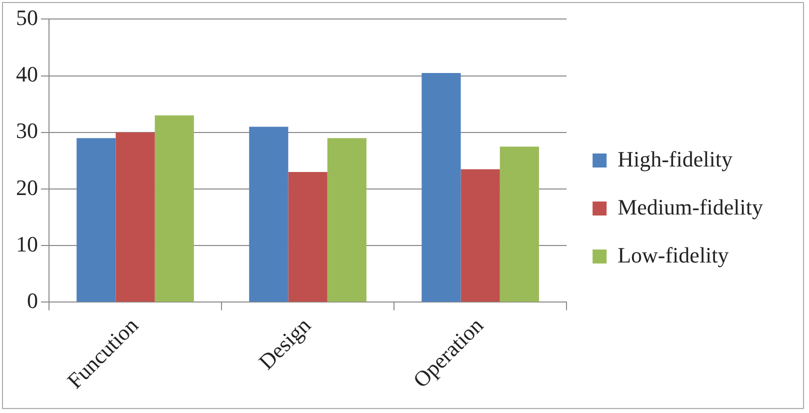 The image size is (809, 413). Describe the element at coordinates (691, 207) in the screenshot. I see `legend-label: Medium-fidelity` at that location.